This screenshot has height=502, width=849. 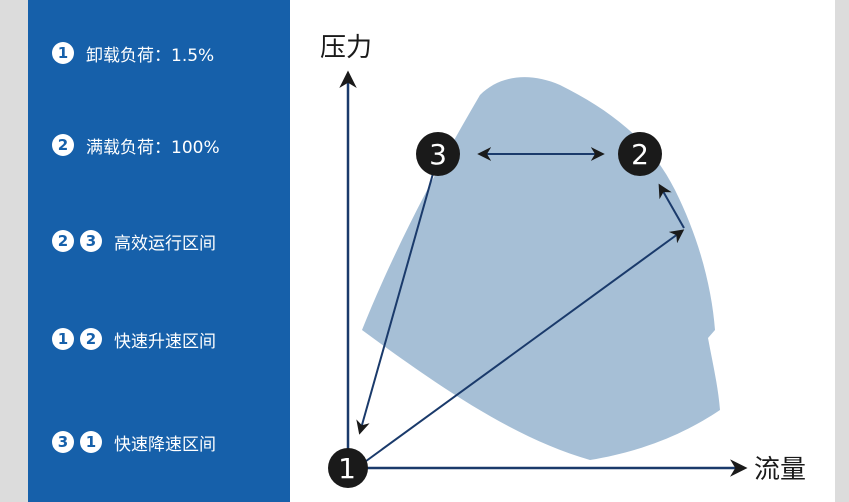 I want to click on node-2: 2, so click(x=640, y=154).